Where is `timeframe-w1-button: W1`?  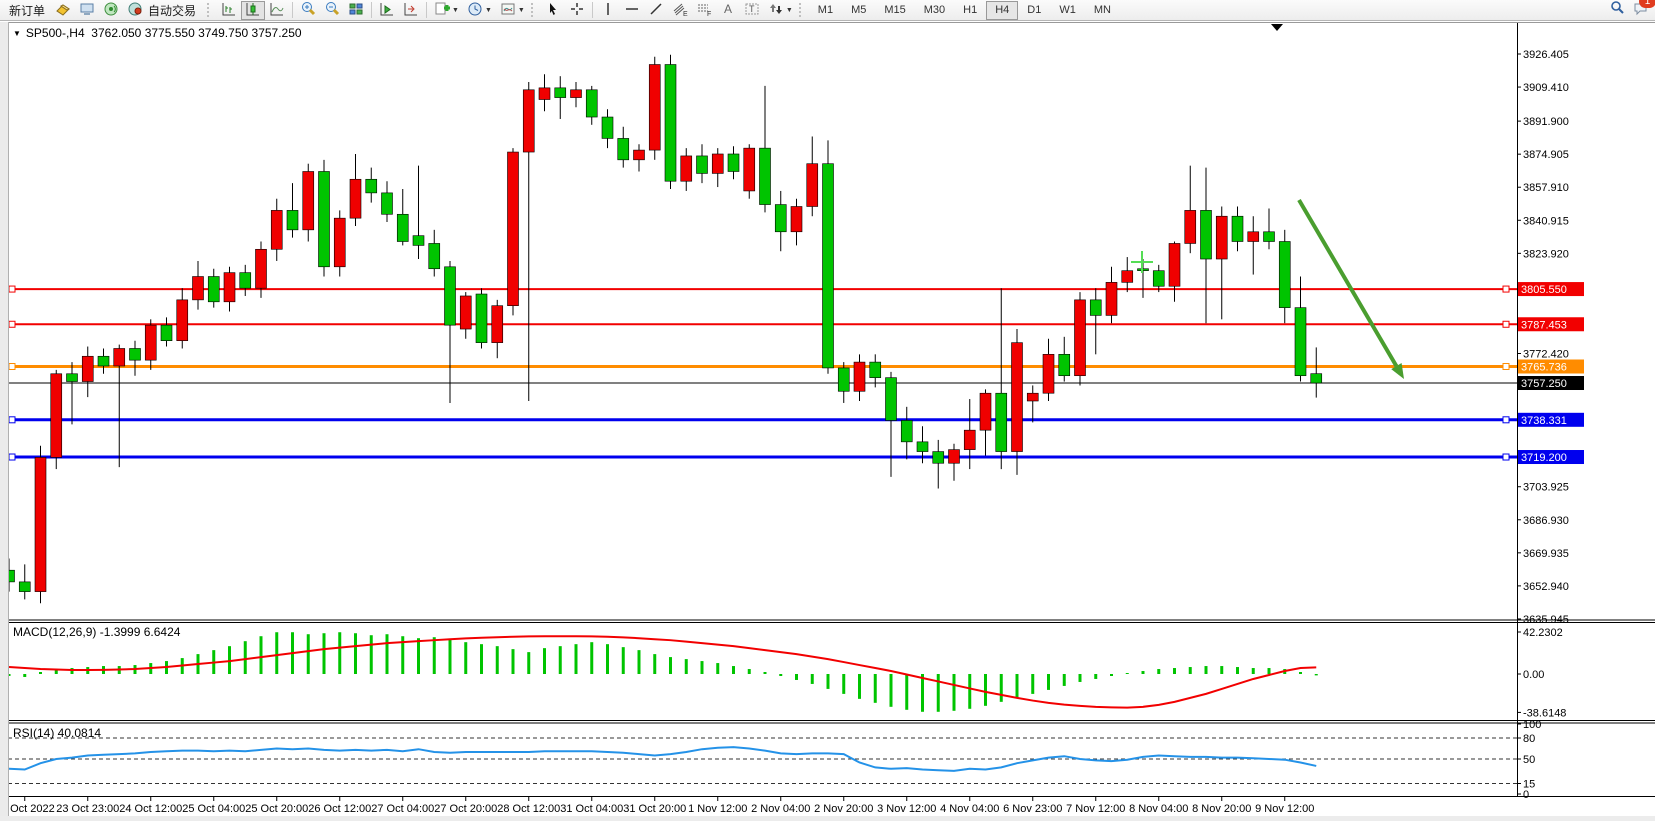
timeframe-w1-button: W1 is located at coordinates (1067, 10).